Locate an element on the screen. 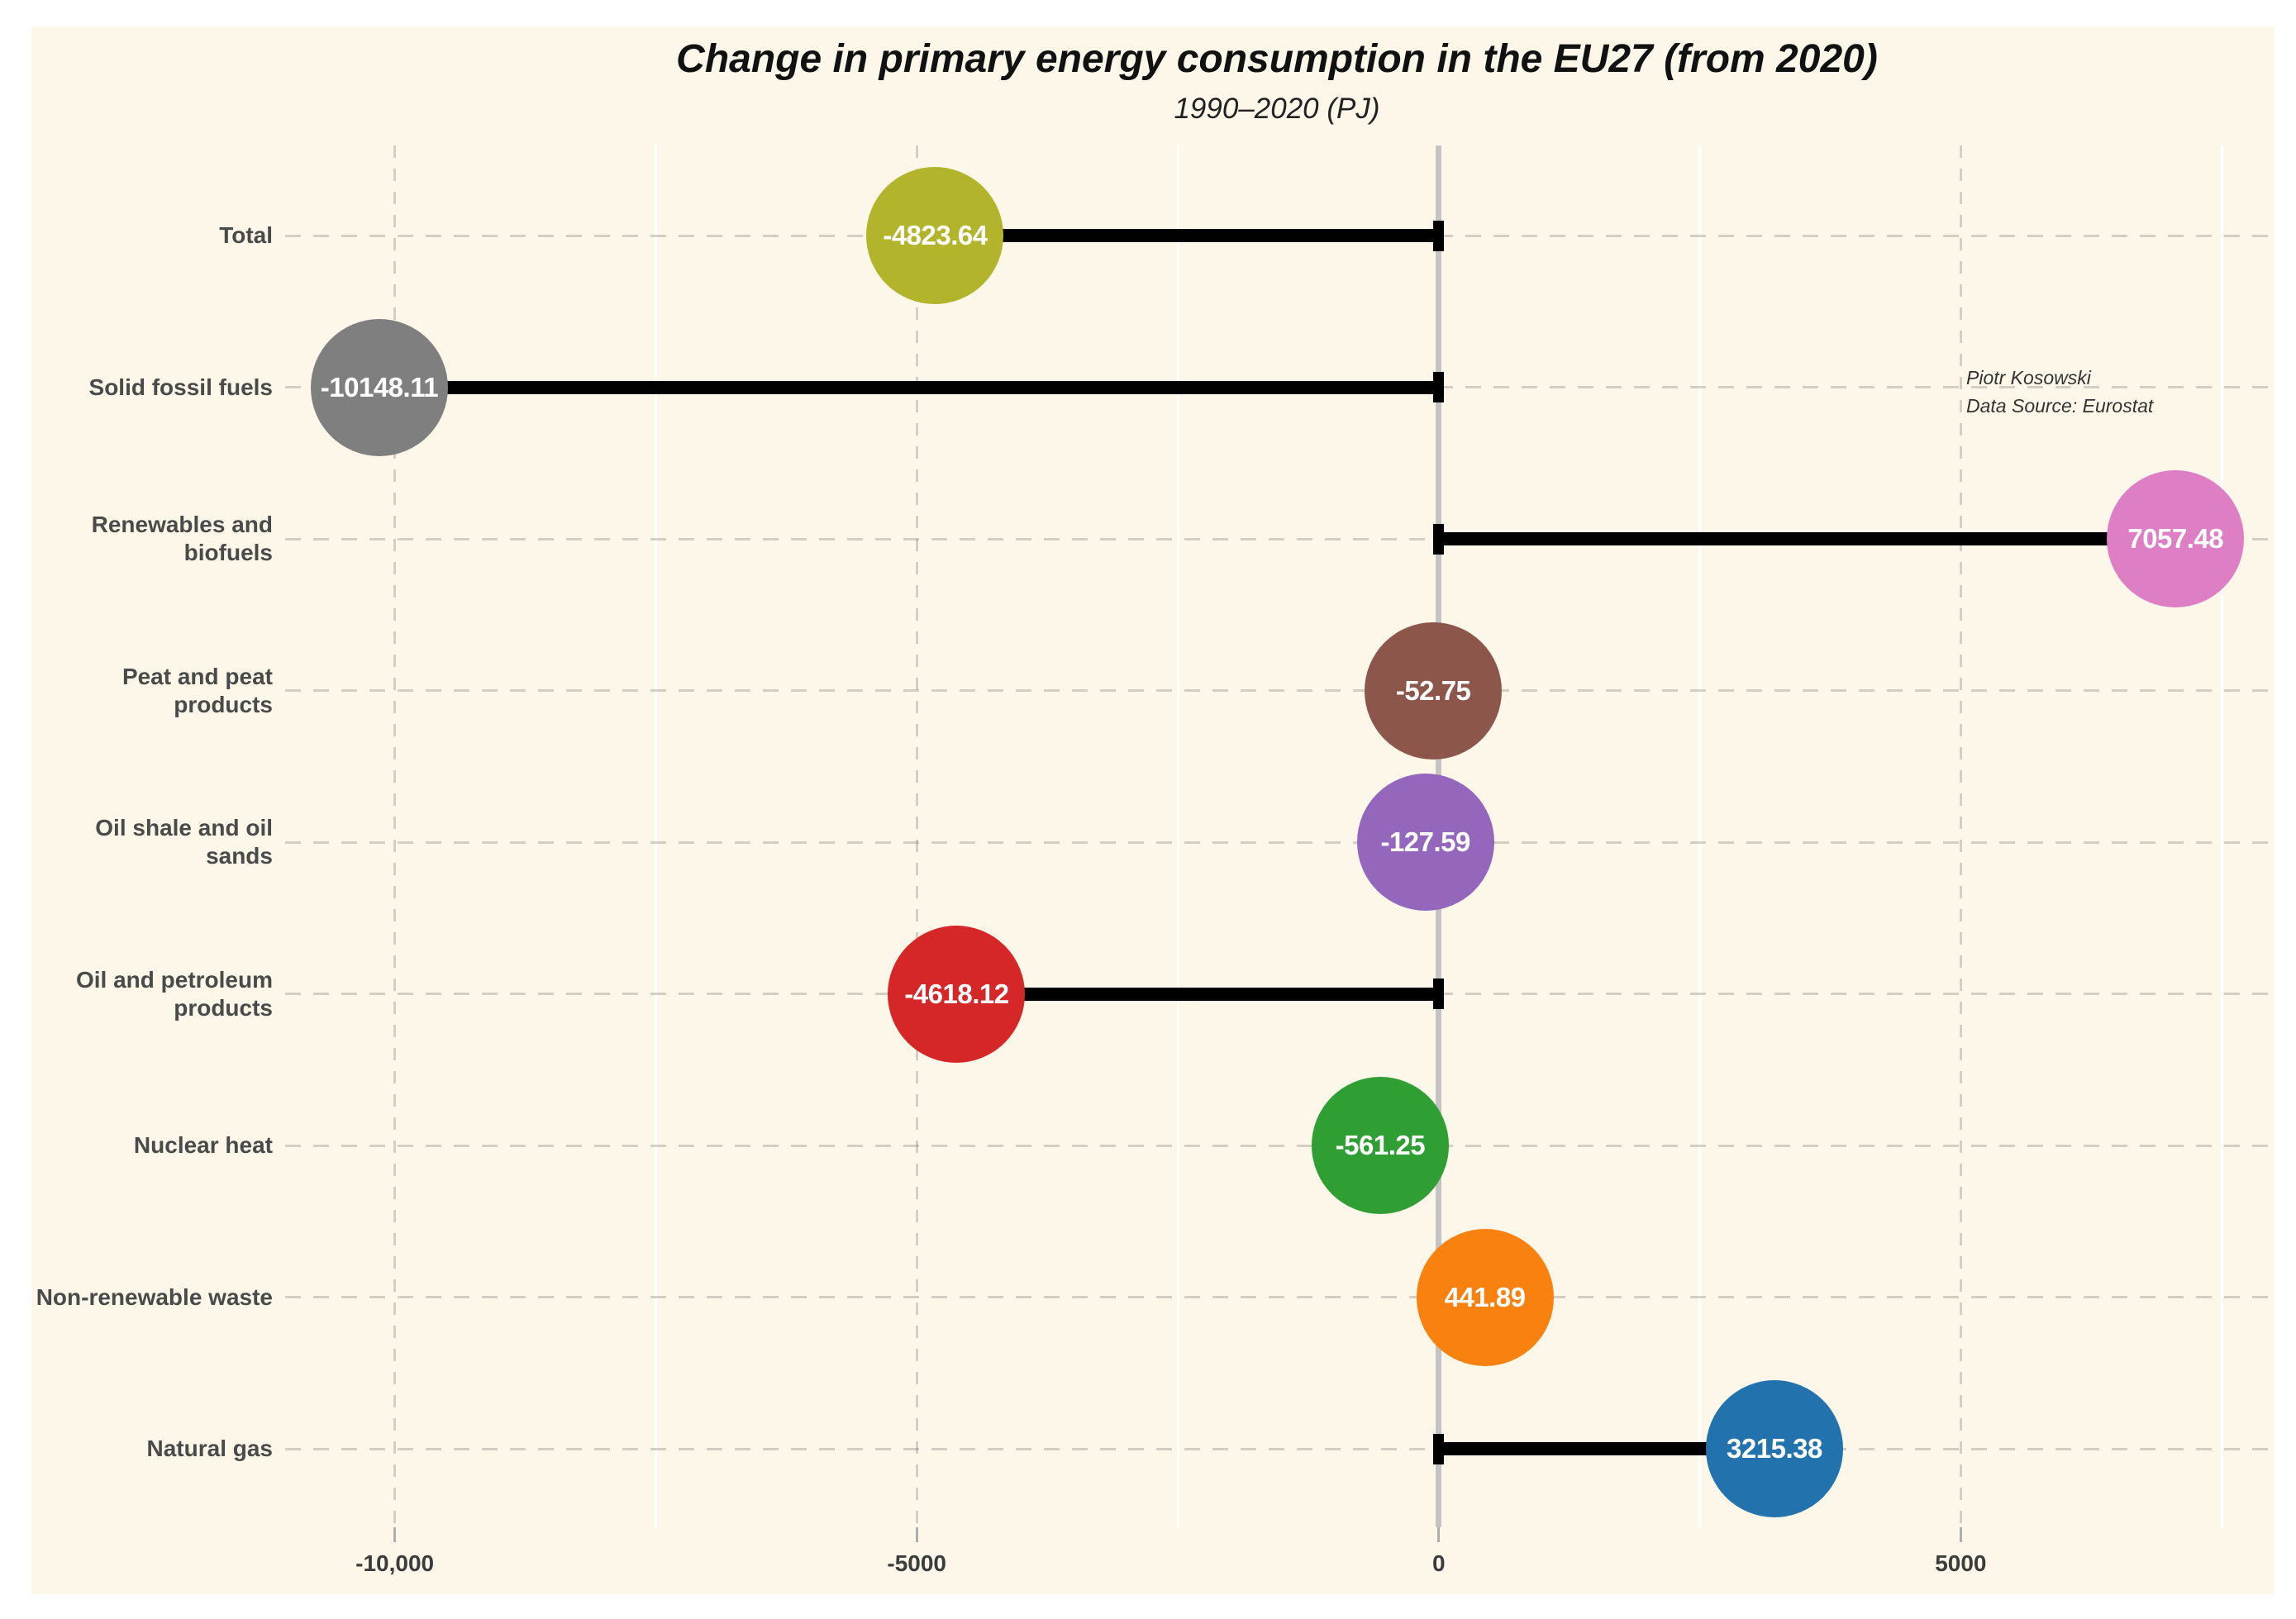  chart-subtitle: 1990–2020 (PJ) is located at coordinates (1277, 109).